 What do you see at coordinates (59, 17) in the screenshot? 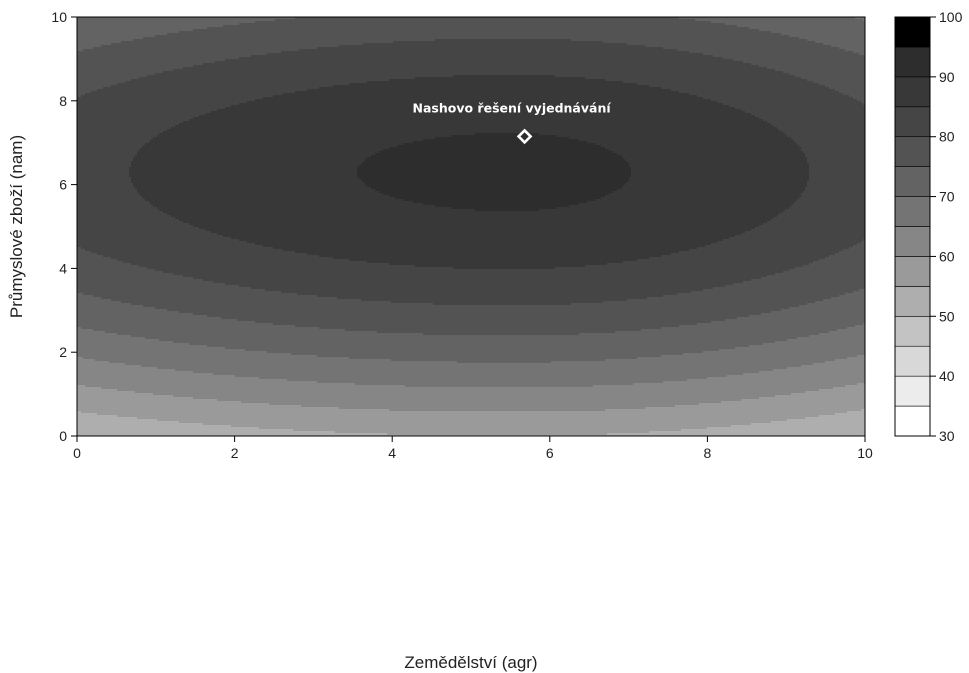
I see `y-tick-label: 10` at bounding box center [59, 17].